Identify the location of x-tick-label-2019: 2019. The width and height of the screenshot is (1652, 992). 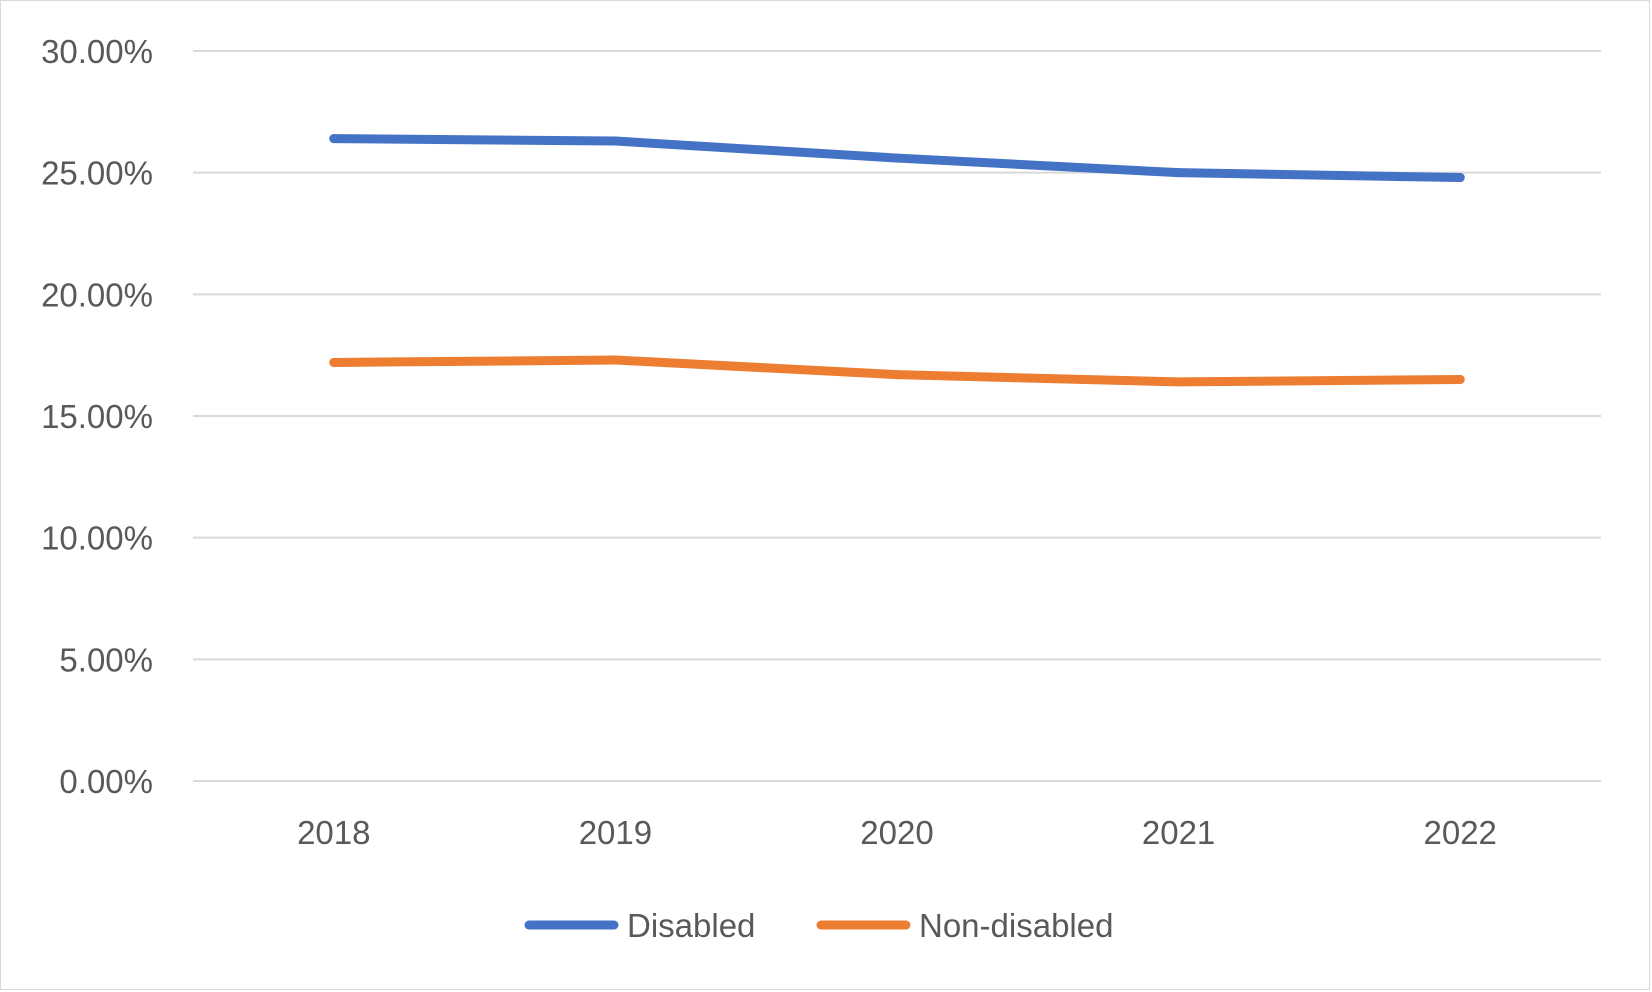
(615, 832).